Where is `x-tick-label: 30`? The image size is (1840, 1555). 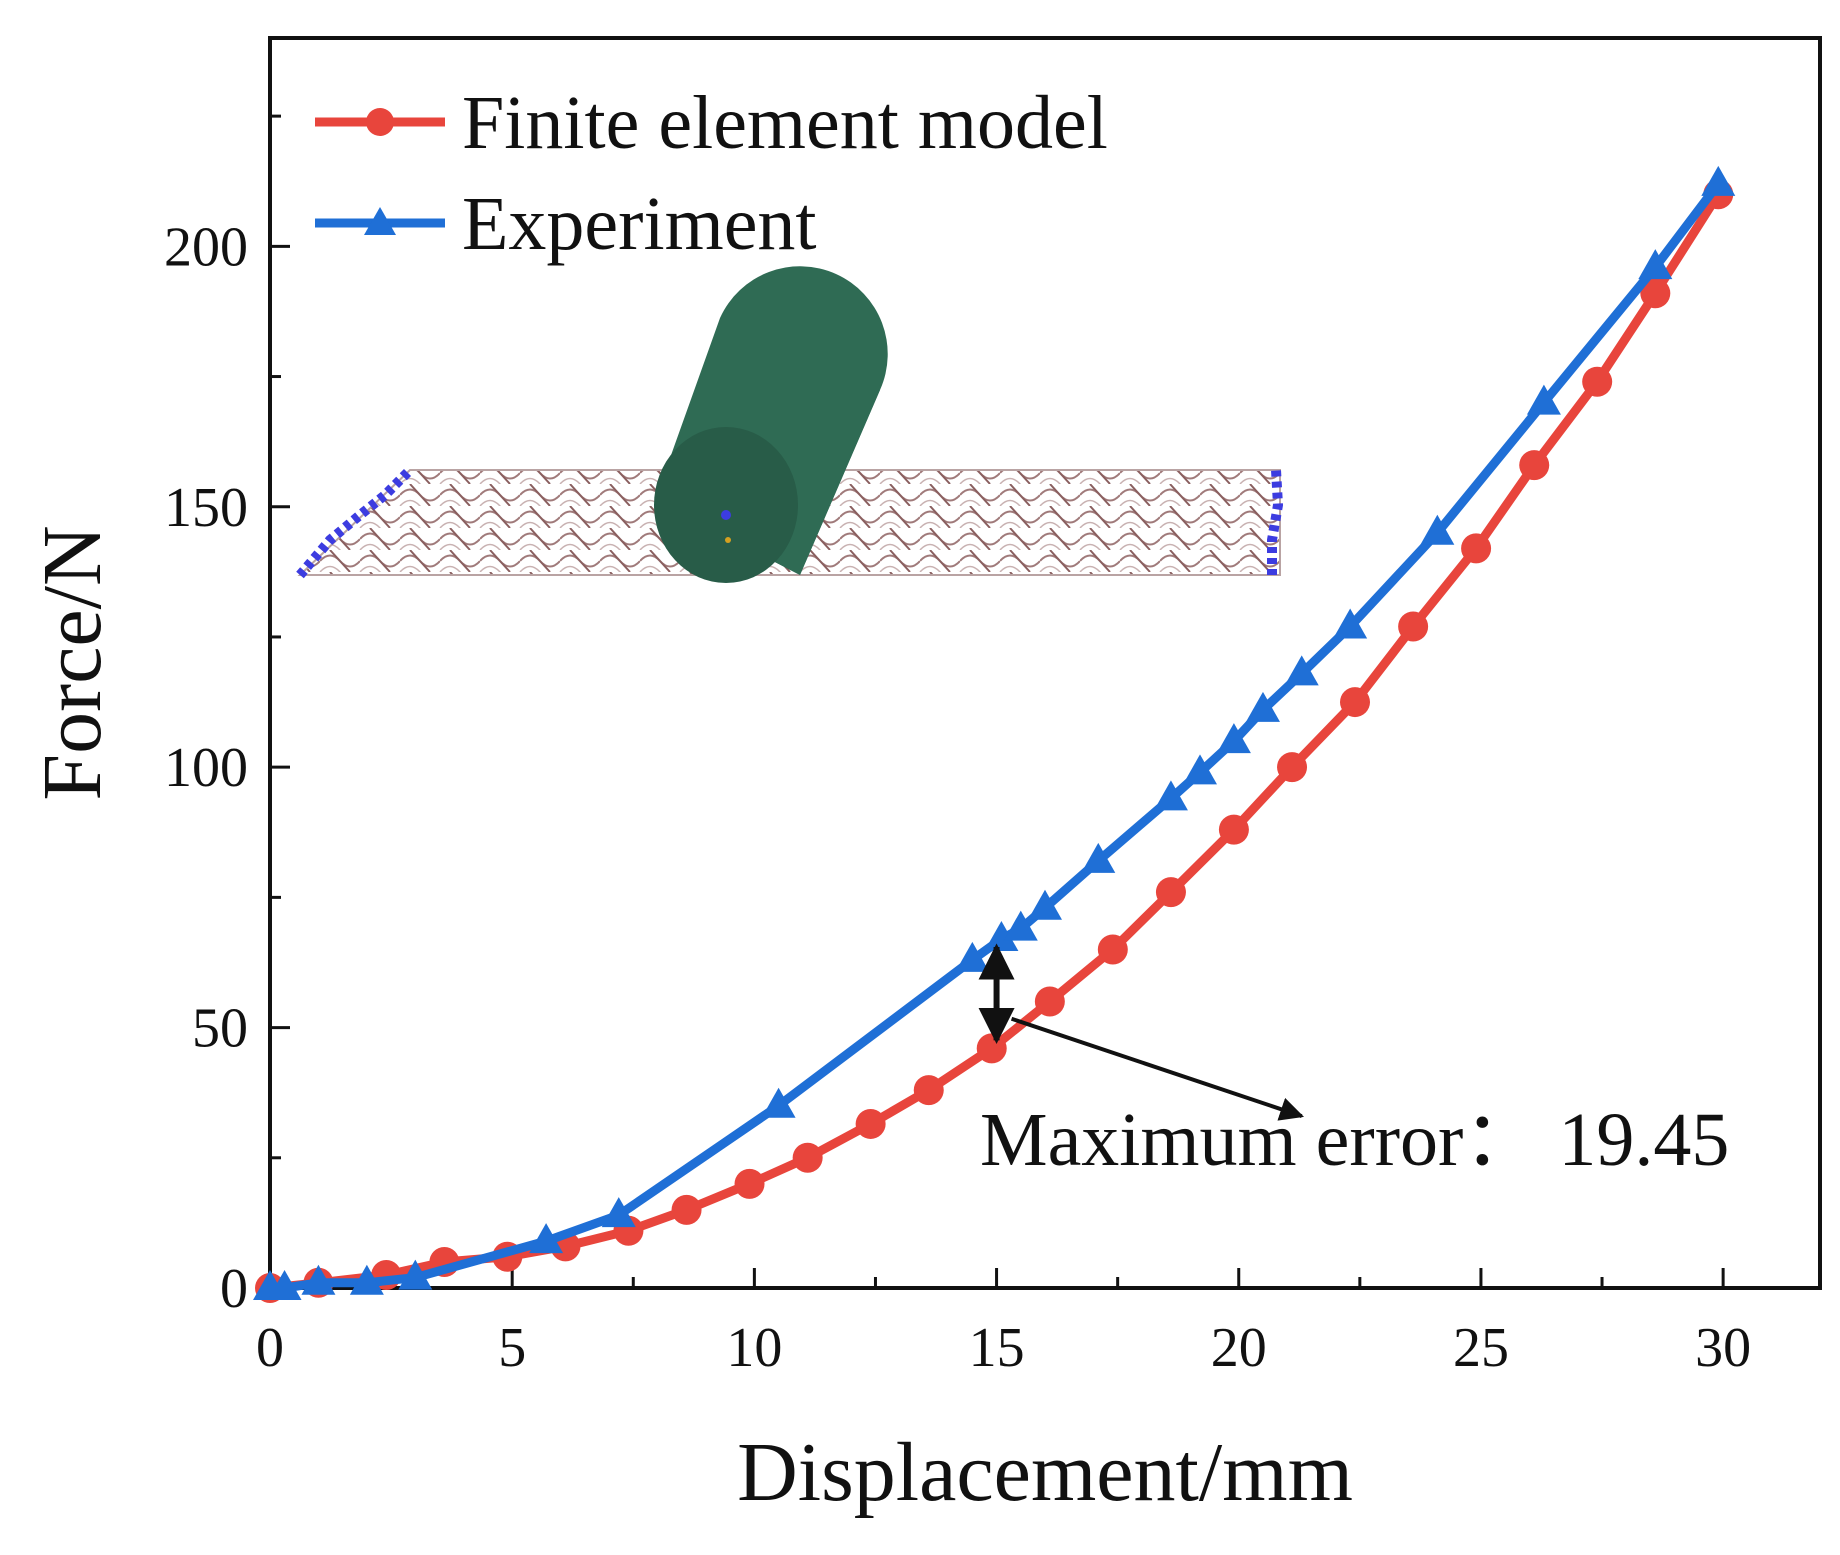
x-tick-label: 30 is located at coordinates (1723, 1348).